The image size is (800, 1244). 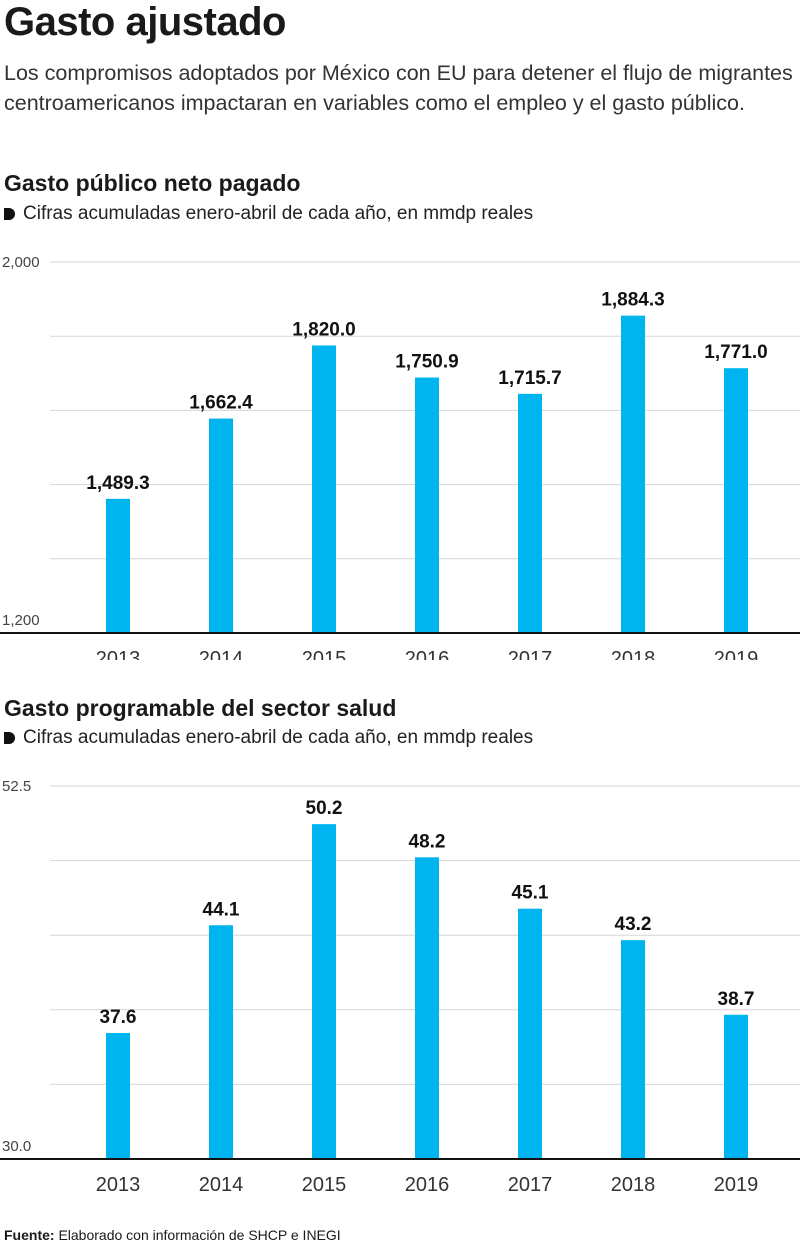 What do you see at coordinates (323, 329) in the screenshot?
I see `data-label: 1,820.0` at bounding box center [323, 329].